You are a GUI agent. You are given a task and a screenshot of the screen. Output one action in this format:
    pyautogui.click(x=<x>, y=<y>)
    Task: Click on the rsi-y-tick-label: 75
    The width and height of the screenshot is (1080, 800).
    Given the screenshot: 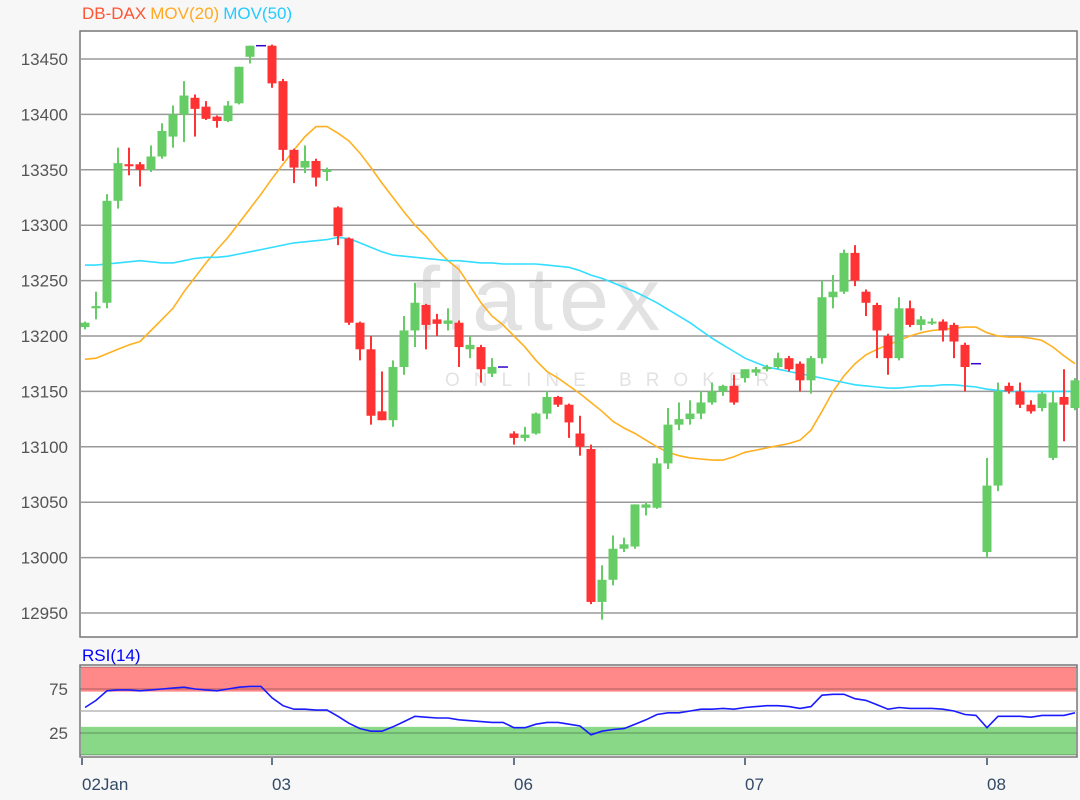 What is the action you would take?
    pyautogui.click(x=58, y=689)
    